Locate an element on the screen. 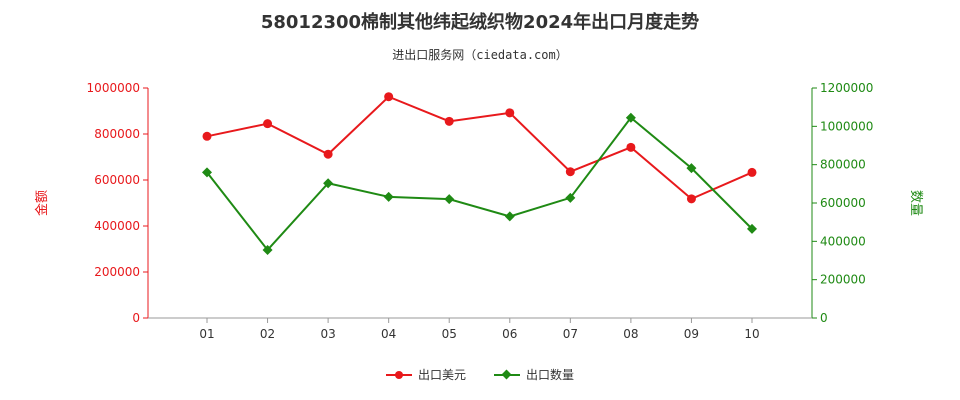 The height and width of the screenshot is (400, 960). x-tick-label: 09 is located at coordinates (691, 334).